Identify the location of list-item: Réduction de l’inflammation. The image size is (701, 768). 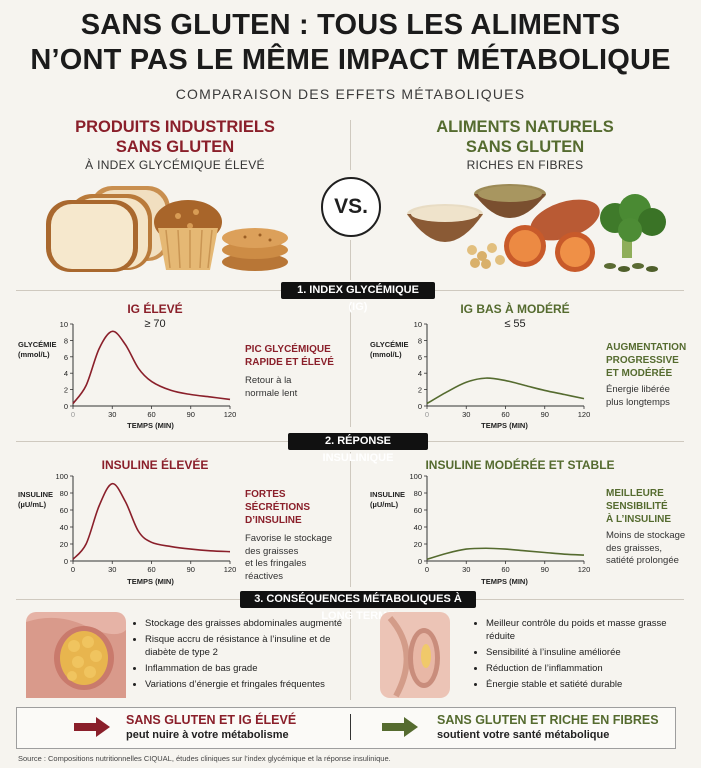
(580, 669).